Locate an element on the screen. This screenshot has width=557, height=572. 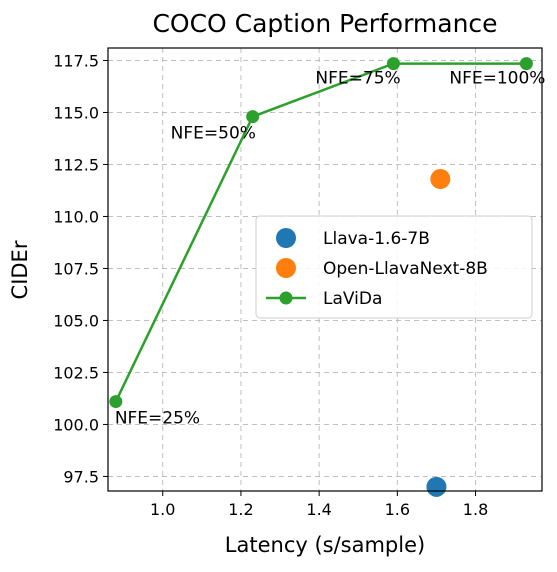
legend-label: LaViDa is located at coordinates (352, 299).